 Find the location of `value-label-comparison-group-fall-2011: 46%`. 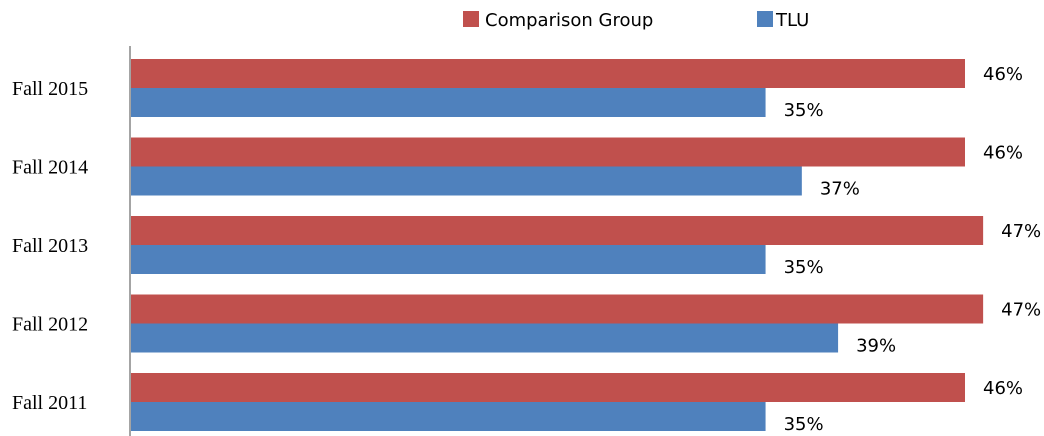

value-label-comparison-group-fall-2011: 46% is located at coordinates (1003, 388).